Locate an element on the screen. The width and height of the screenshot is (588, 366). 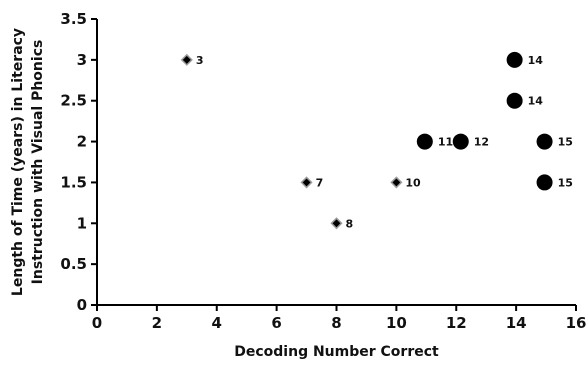
x-tick-label: 2 is located at coordinates (157, 323).